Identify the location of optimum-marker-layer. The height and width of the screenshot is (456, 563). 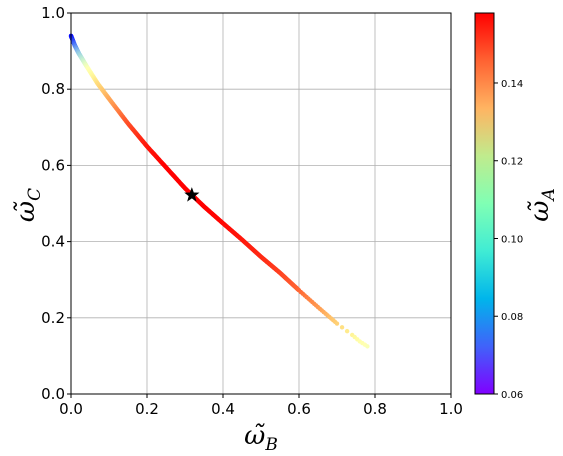
(192, 194).